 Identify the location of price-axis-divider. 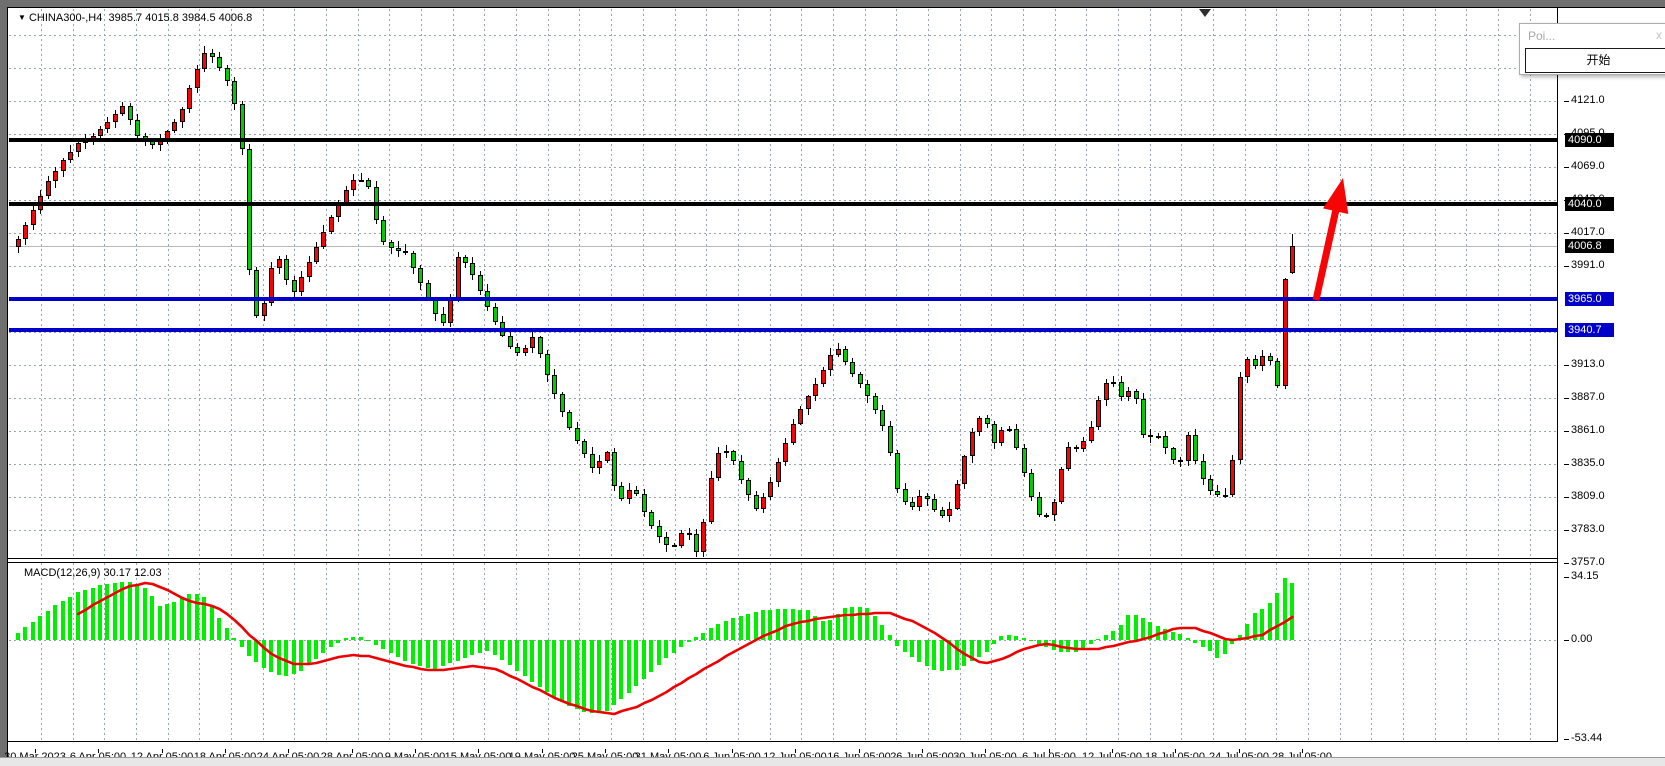
(1557, 375).